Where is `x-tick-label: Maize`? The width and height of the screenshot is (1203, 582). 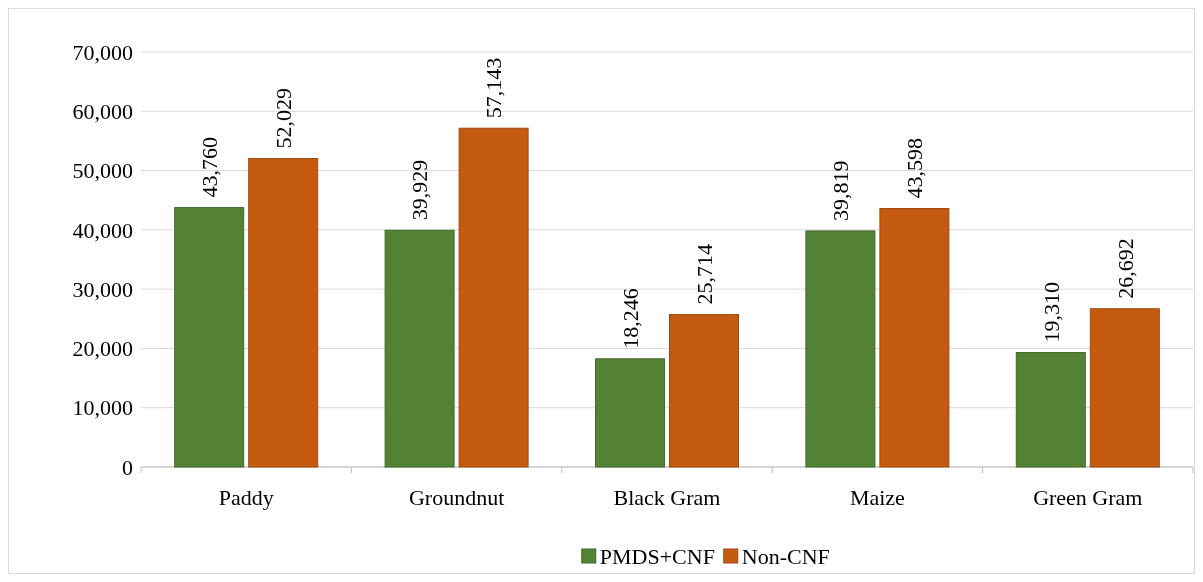
x-tick-label: Maize is located at coordinates (877, 497).